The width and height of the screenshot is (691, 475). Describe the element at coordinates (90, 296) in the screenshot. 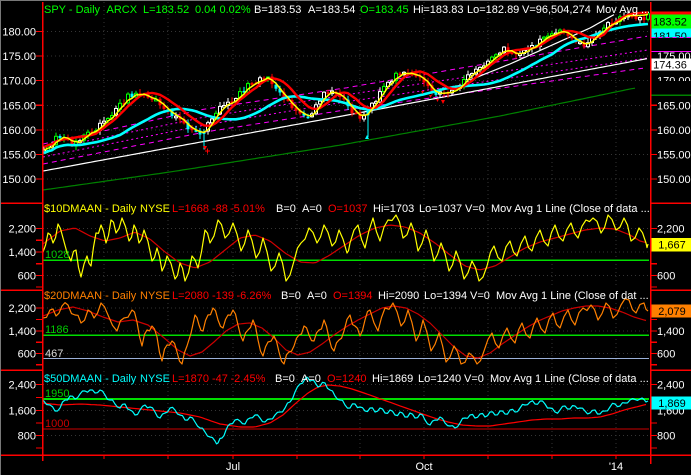

I see `svg-text: $20DMAAN - Daily` at that location.